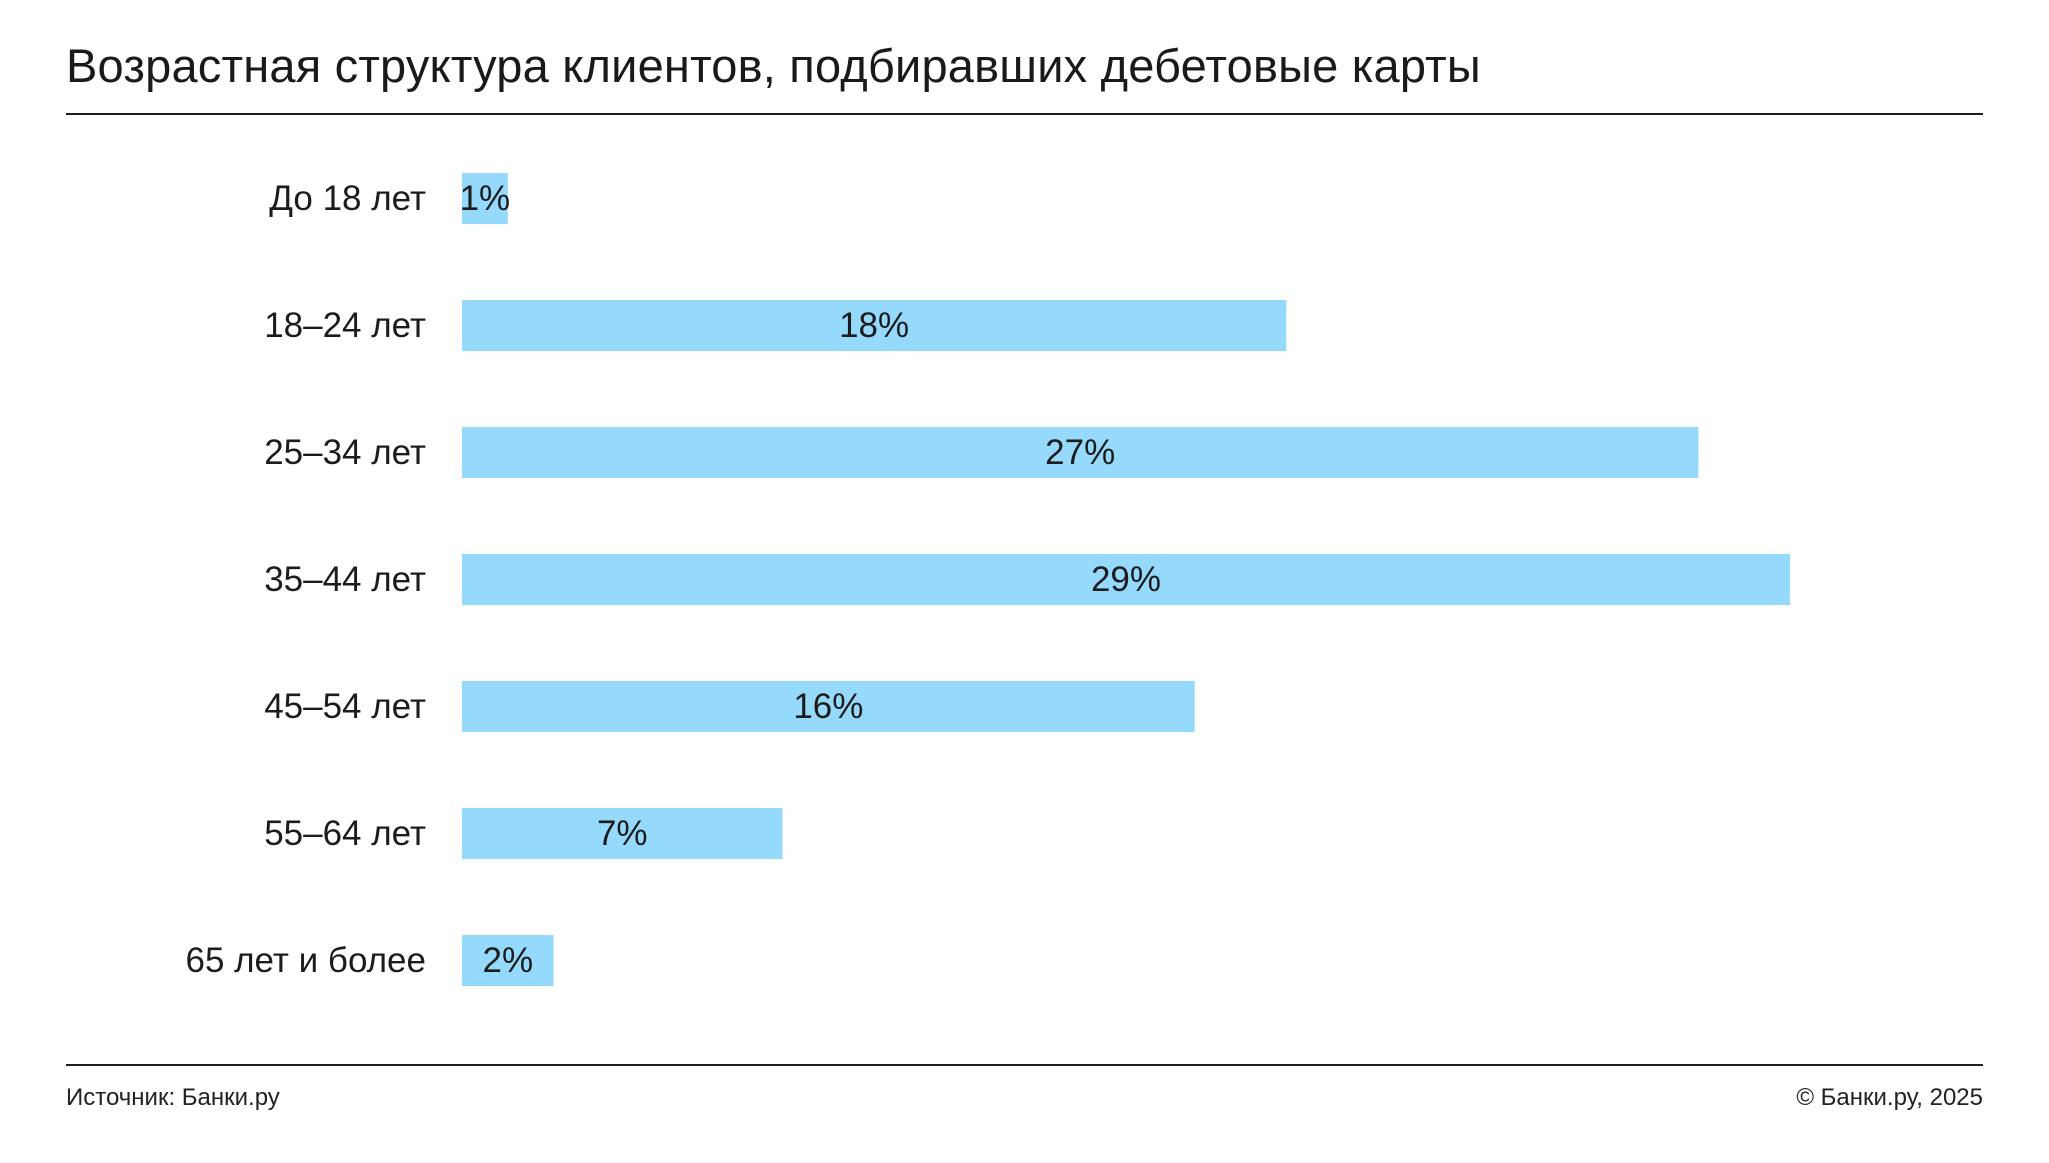 The width and height of the screenshot is (2049, 1163). I want to click on category-label: 18–24 лет, so click(345, 325).